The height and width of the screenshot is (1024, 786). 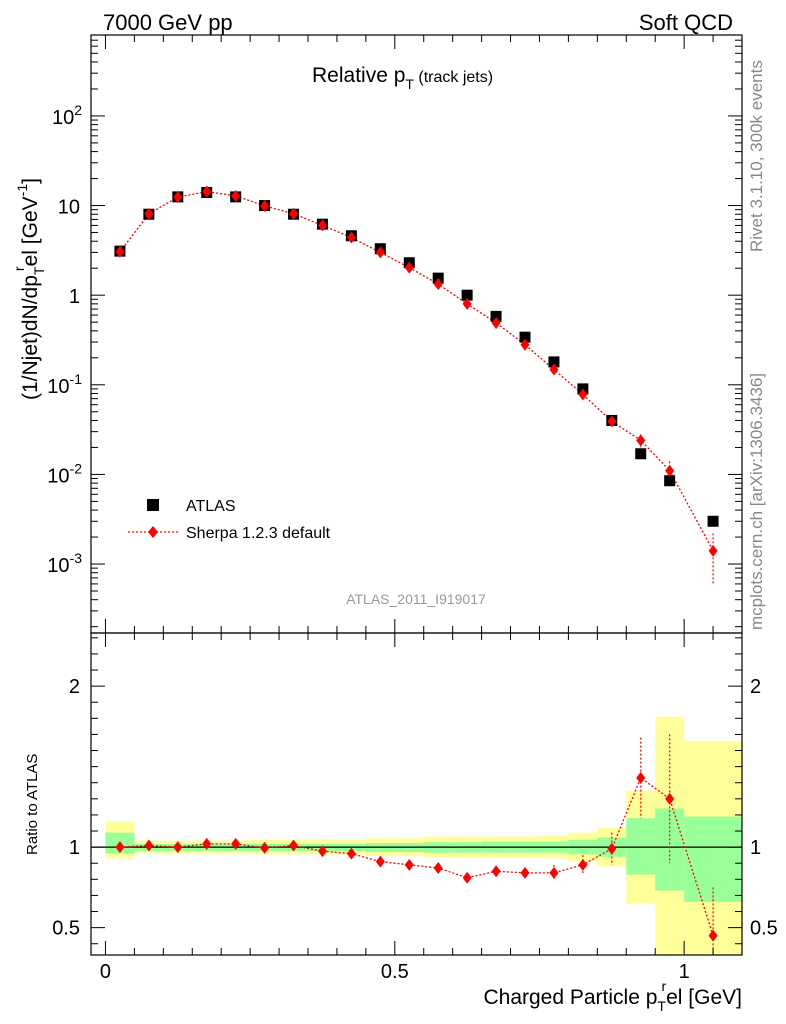 I want to click on ratio-y-tick-label-right: 1, so click(x=755, y=848).